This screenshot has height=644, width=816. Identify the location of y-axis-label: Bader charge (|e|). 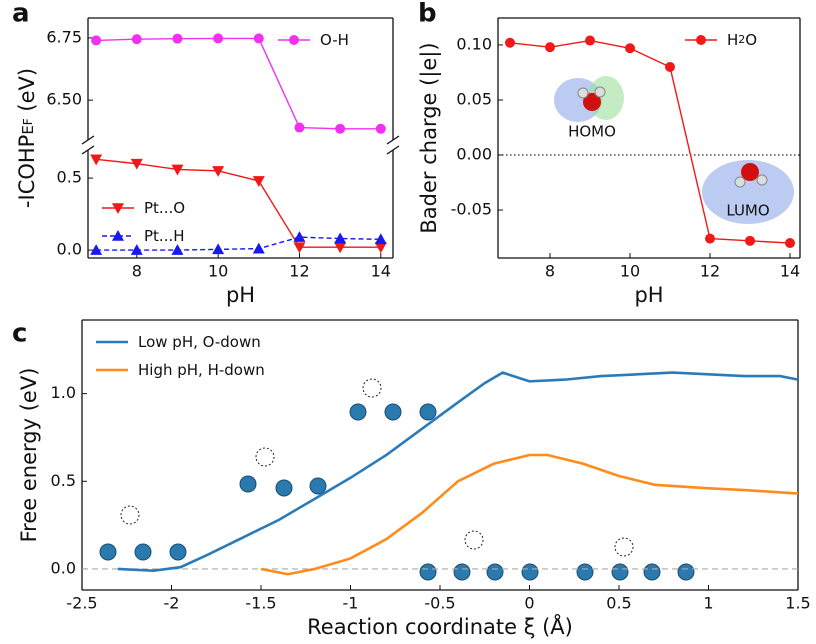
(429, 137).